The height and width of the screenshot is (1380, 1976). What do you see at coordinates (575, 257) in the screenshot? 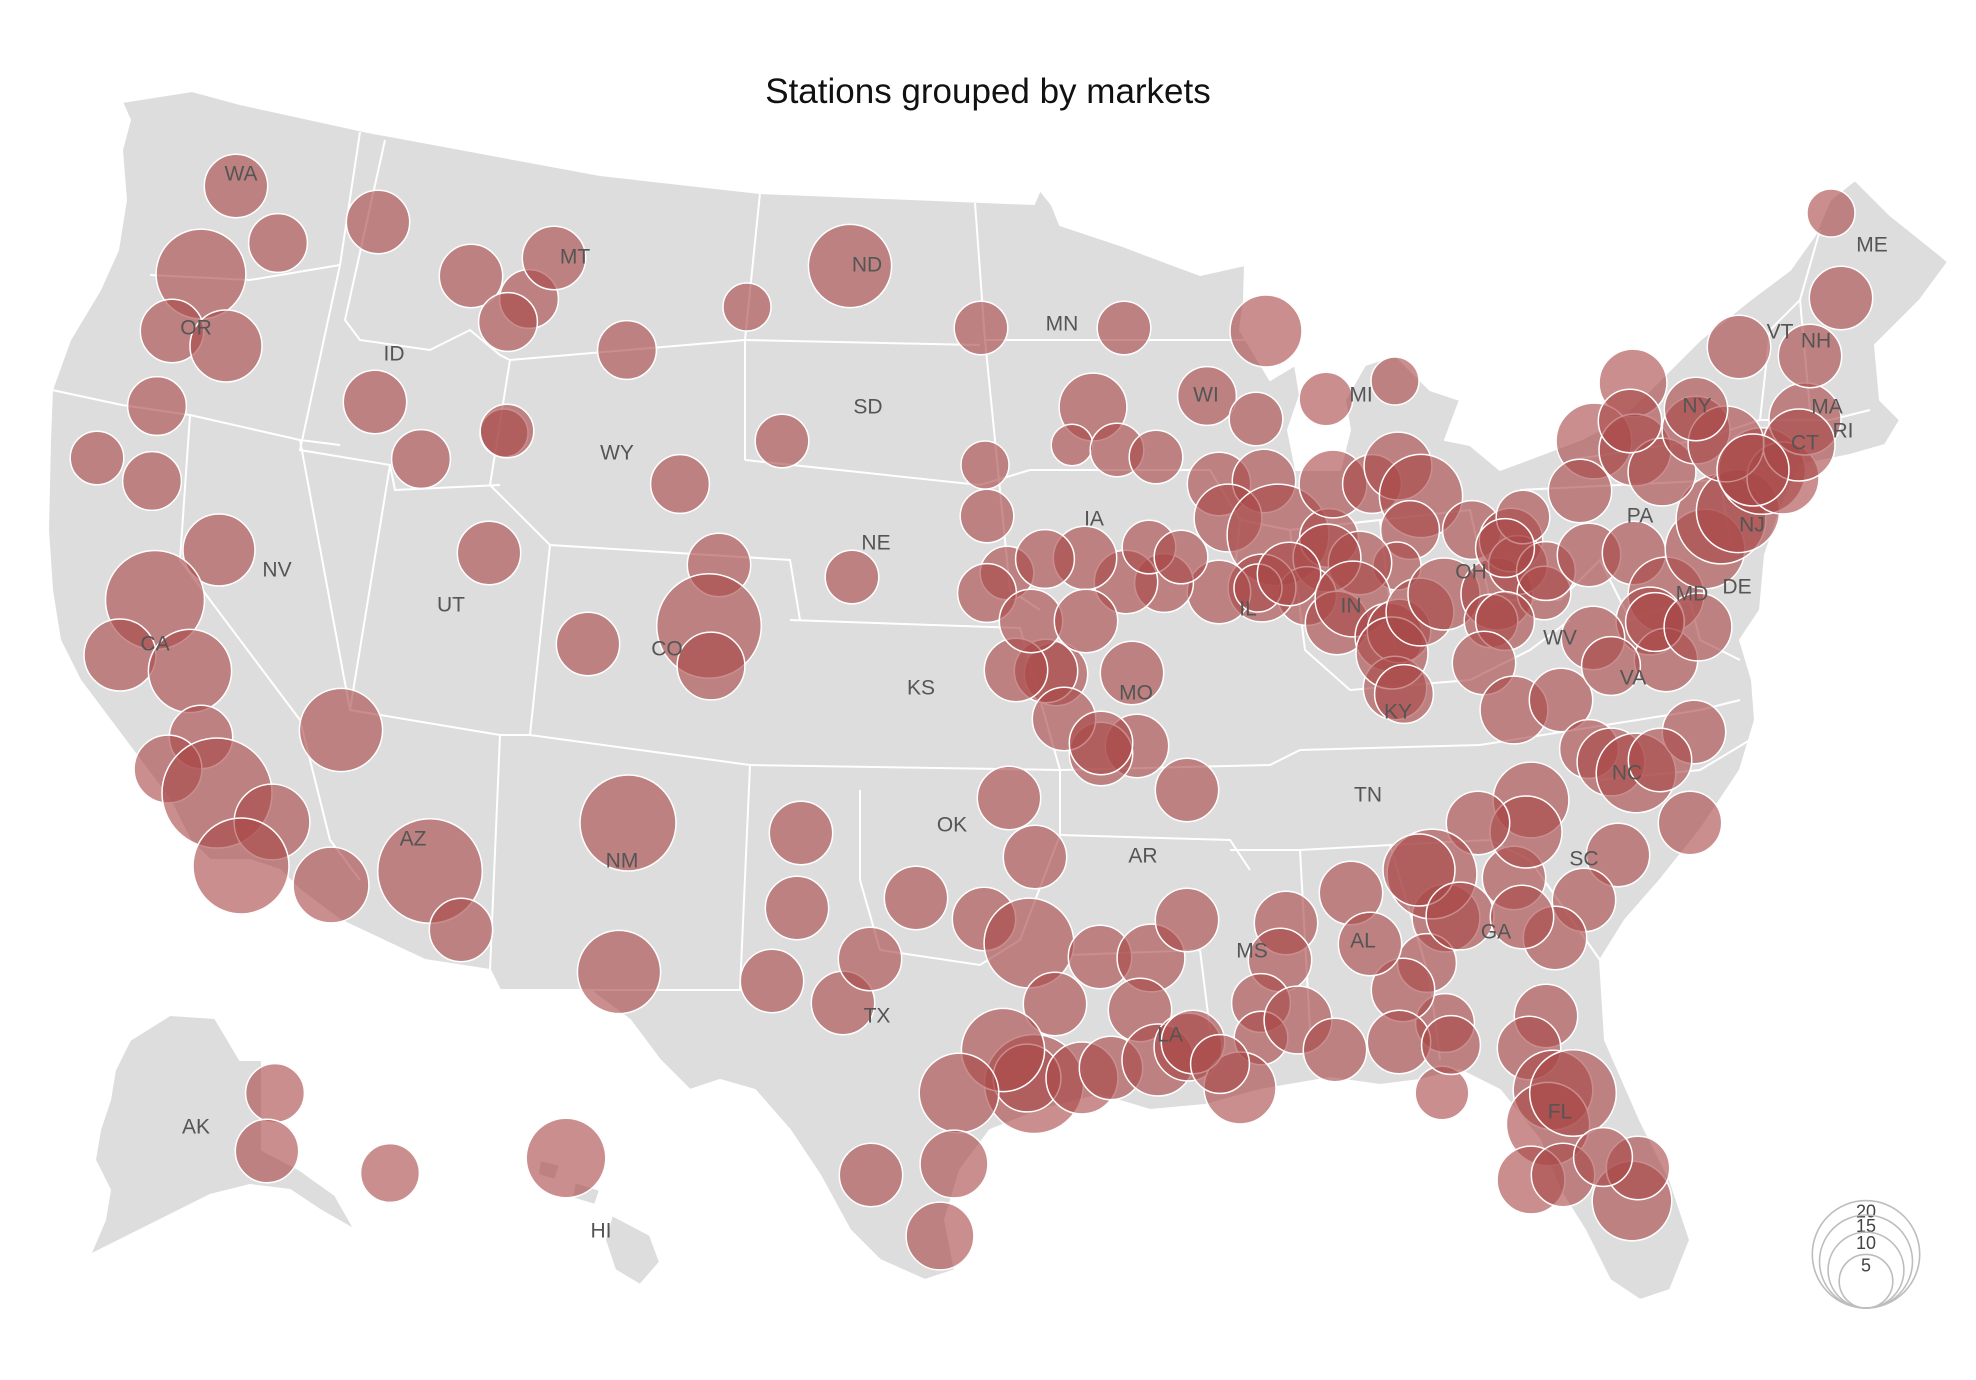
I see `state-label-mt: MT` at bounding box center [575, 257].